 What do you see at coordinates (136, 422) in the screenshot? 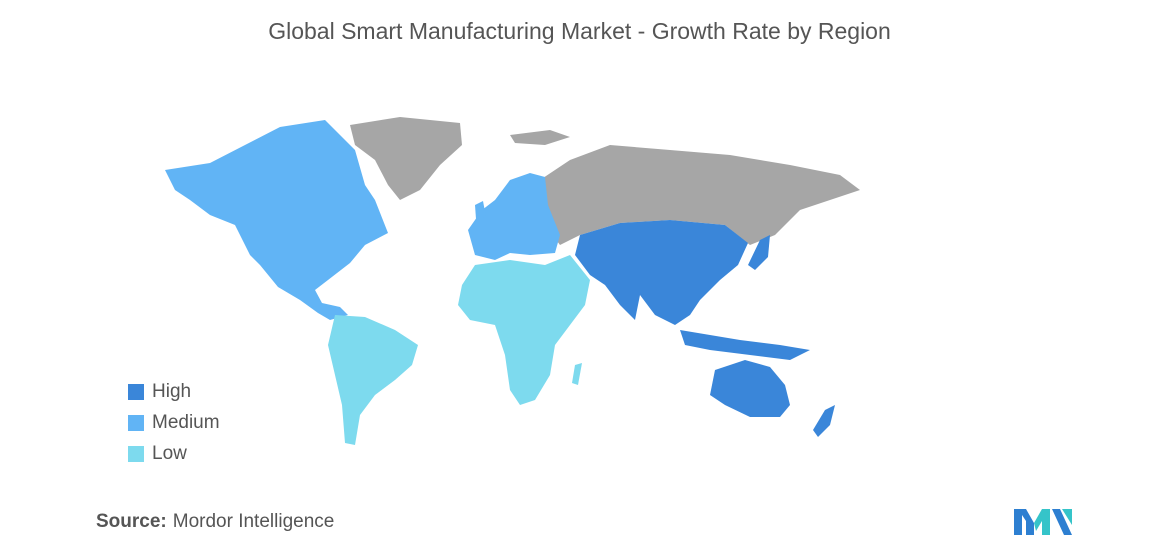
I see `legend-swatch-medium` at bounding box center [136, 422].